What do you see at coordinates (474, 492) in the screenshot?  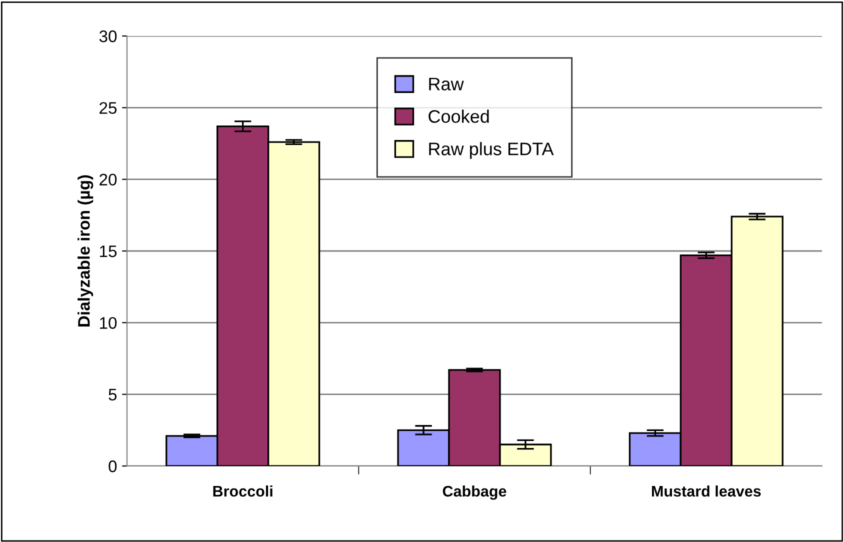 I see `x-tick-label: Cabbage` at bounding box center [474, 492].